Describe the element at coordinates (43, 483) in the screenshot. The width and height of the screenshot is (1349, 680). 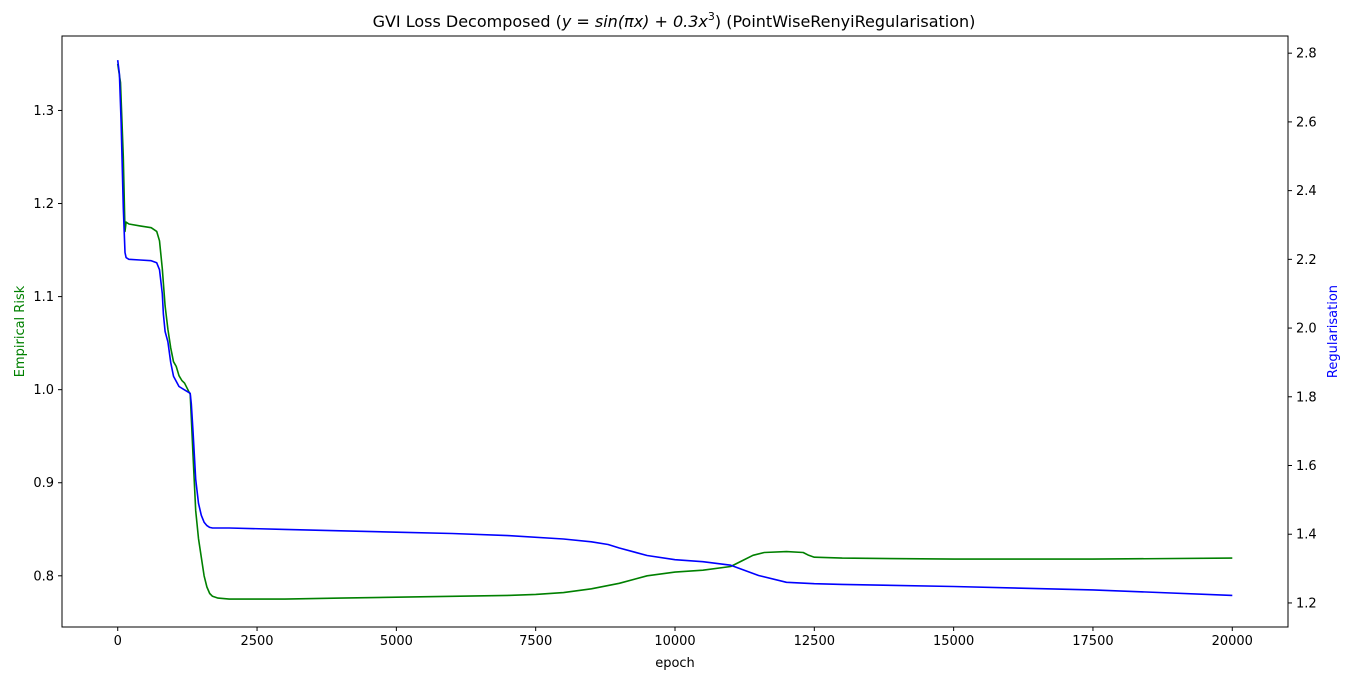
I see `y-left-tick-label: 0.9` at that location.